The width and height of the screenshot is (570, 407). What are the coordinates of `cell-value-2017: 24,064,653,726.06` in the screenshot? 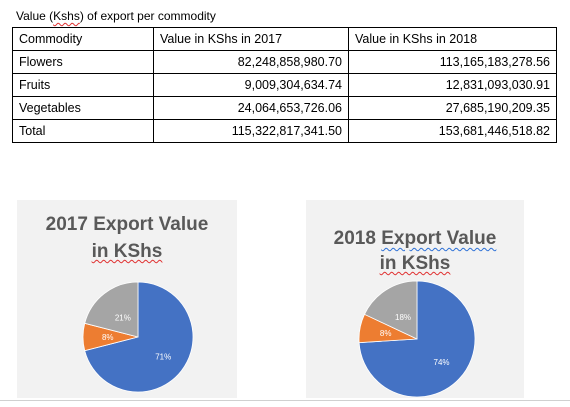 It's located at (251, 108).